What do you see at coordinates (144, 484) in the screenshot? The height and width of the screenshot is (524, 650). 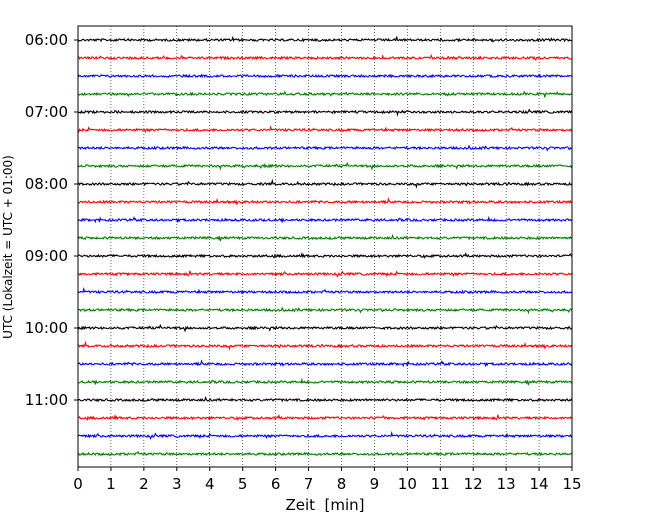 I see `x-tick-label: 2` at bounding box center [144, 484].